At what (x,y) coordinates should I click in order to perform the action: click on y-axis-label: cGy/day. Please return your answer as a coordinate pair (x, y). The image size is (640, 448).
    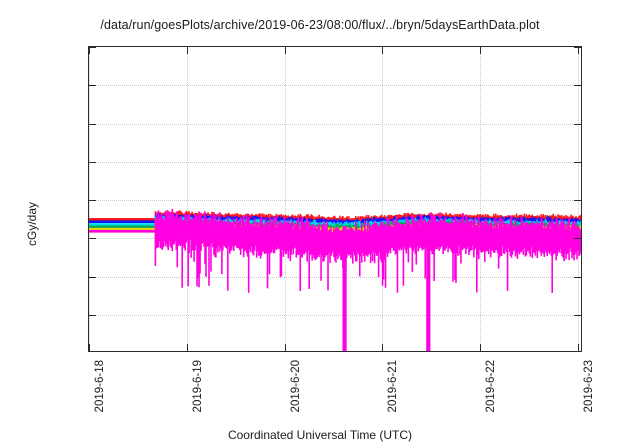
    Looking at the image, I should click on (32, 224).